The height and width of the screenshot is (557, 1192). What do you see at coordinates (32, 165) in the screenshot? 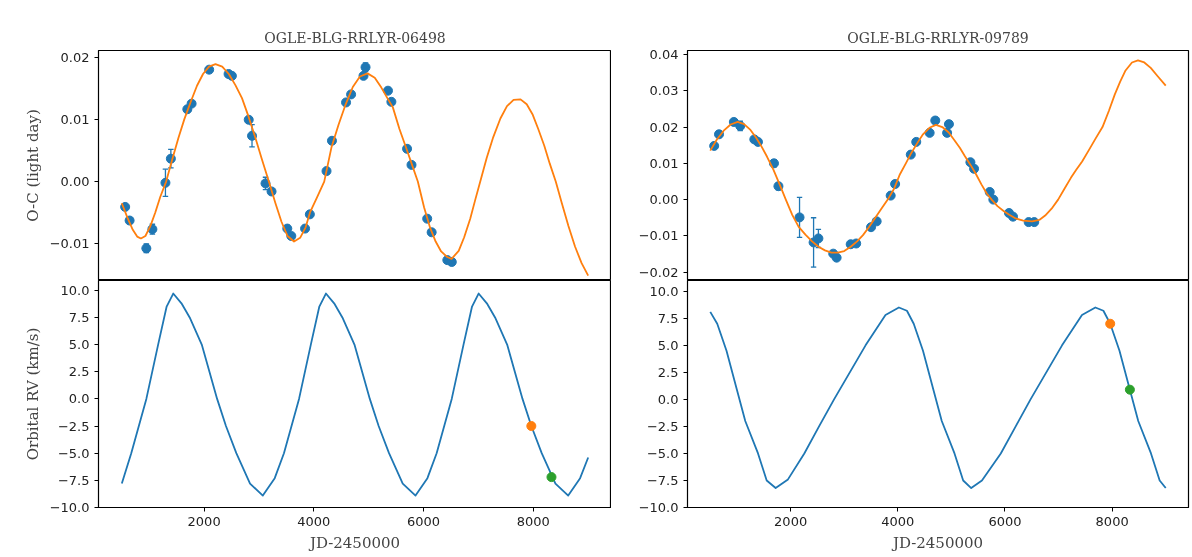
I see `y-axis-title: O-C (light day)` at bounding box center [32, 165].